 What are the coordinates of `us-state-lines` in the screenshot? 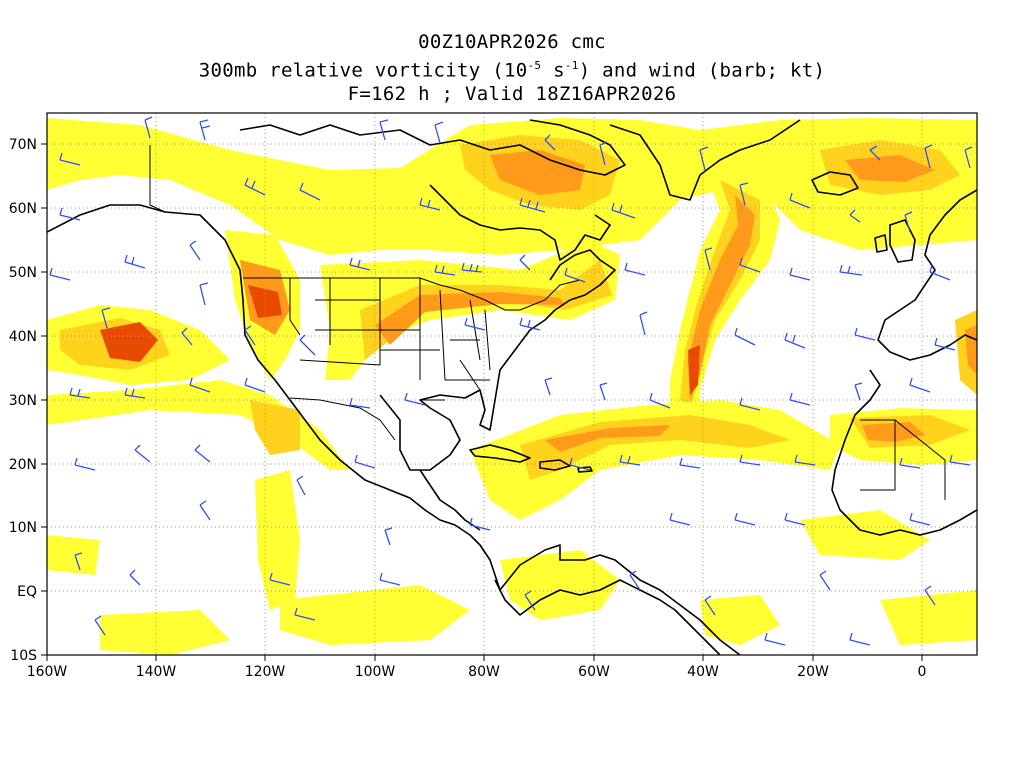 It's located at (390, 339).